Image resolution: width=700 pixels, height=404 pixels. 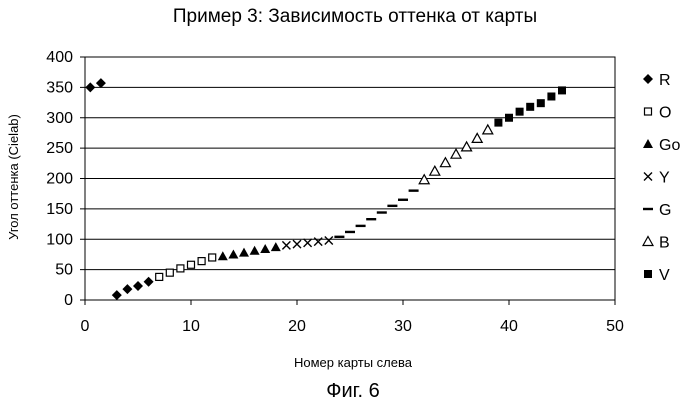 What do you see at coordinates (658, 113) in the screenshot?
I see `legend-item-o: O` at bounding box center [658, 113].